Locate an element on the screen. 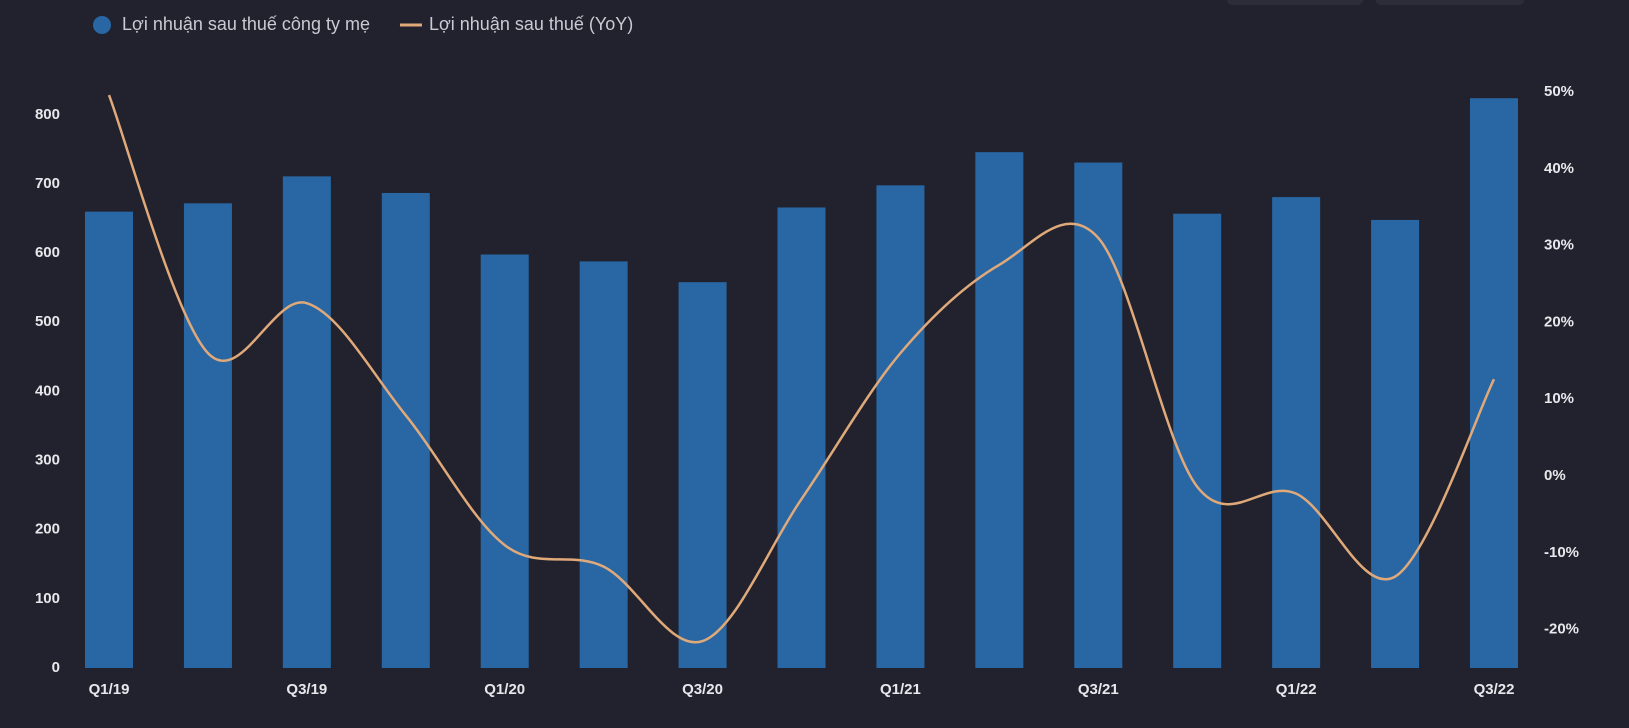 Image resolution: width=1629 pixels, height=728 pixels. y-tick-label: 300 is located at coordinates (47, 460).